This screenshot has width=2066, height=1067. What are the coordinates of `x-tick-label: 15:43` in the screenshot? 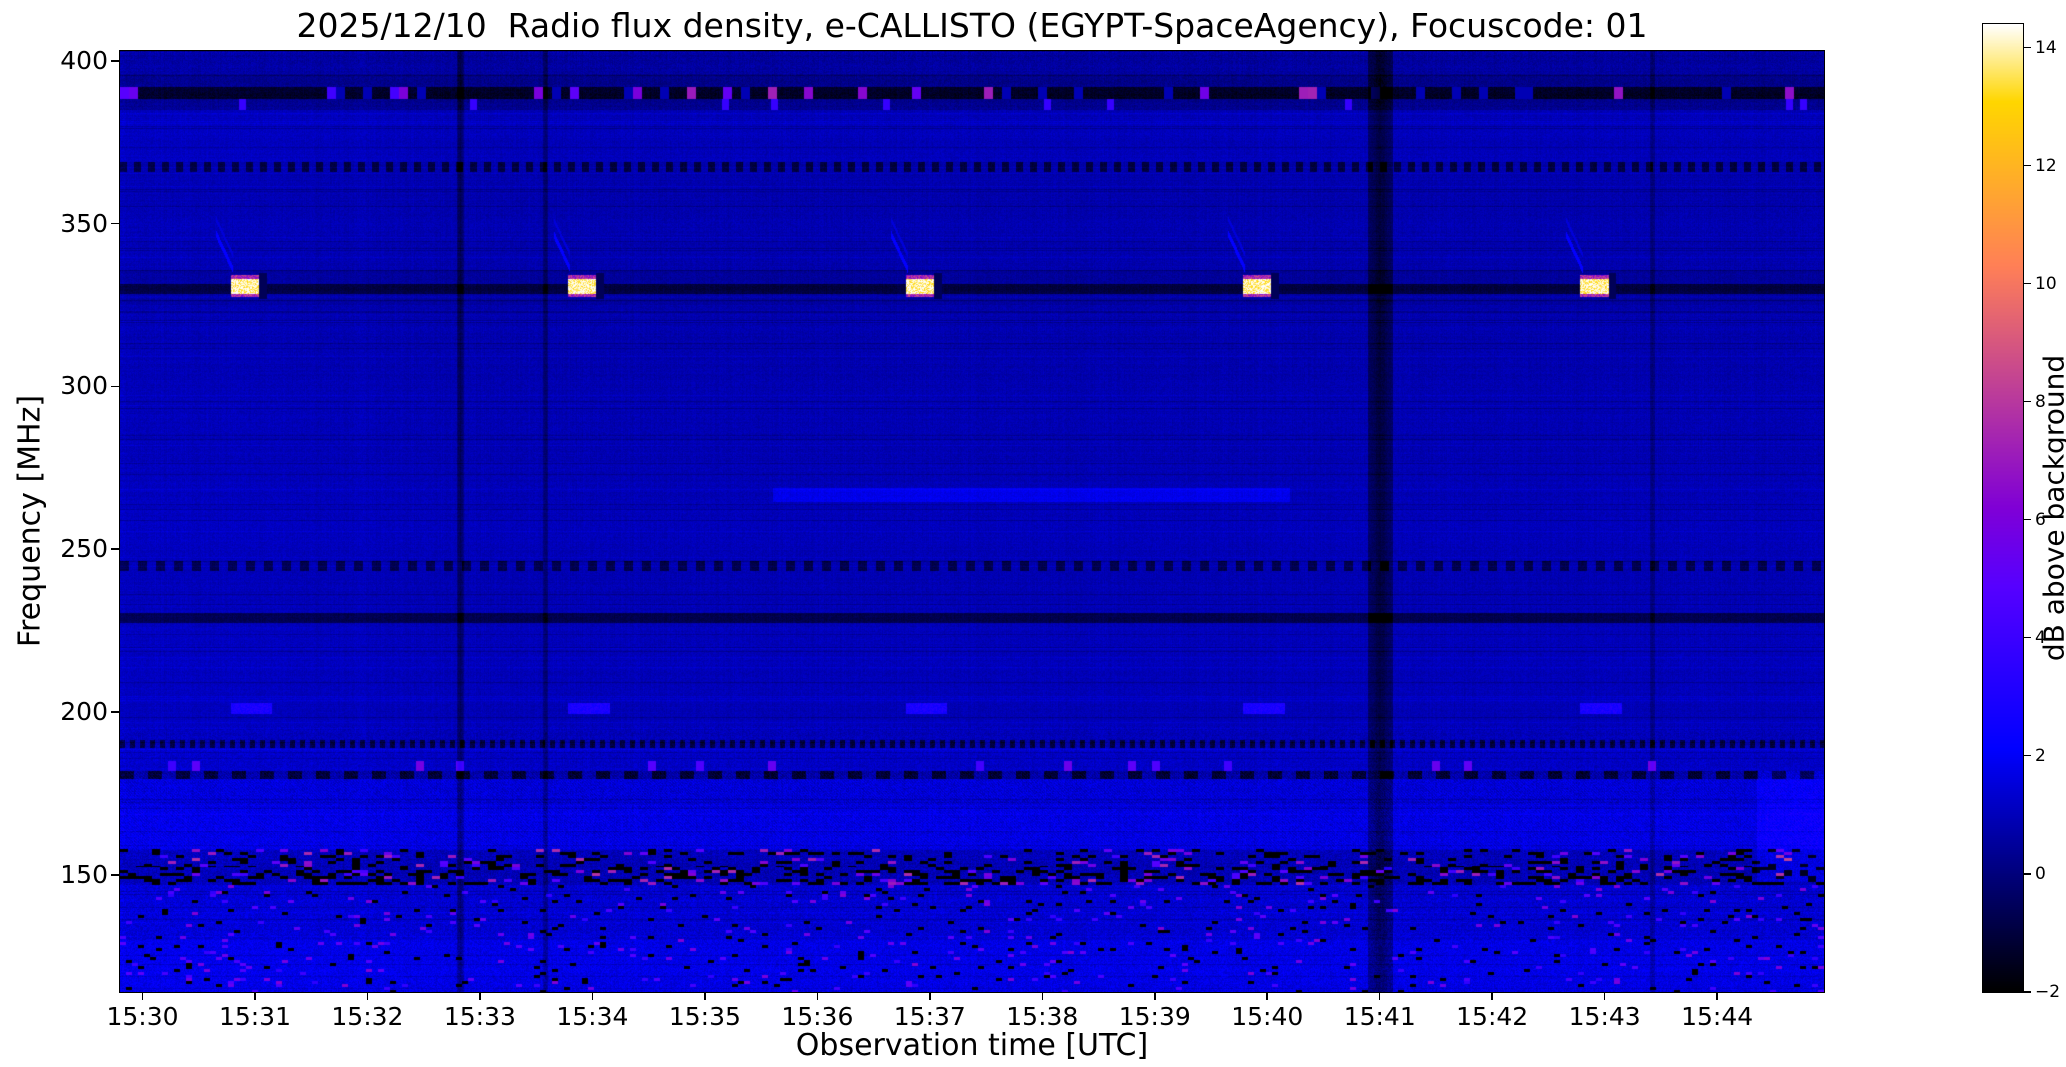 It's located at (1604, 1016).